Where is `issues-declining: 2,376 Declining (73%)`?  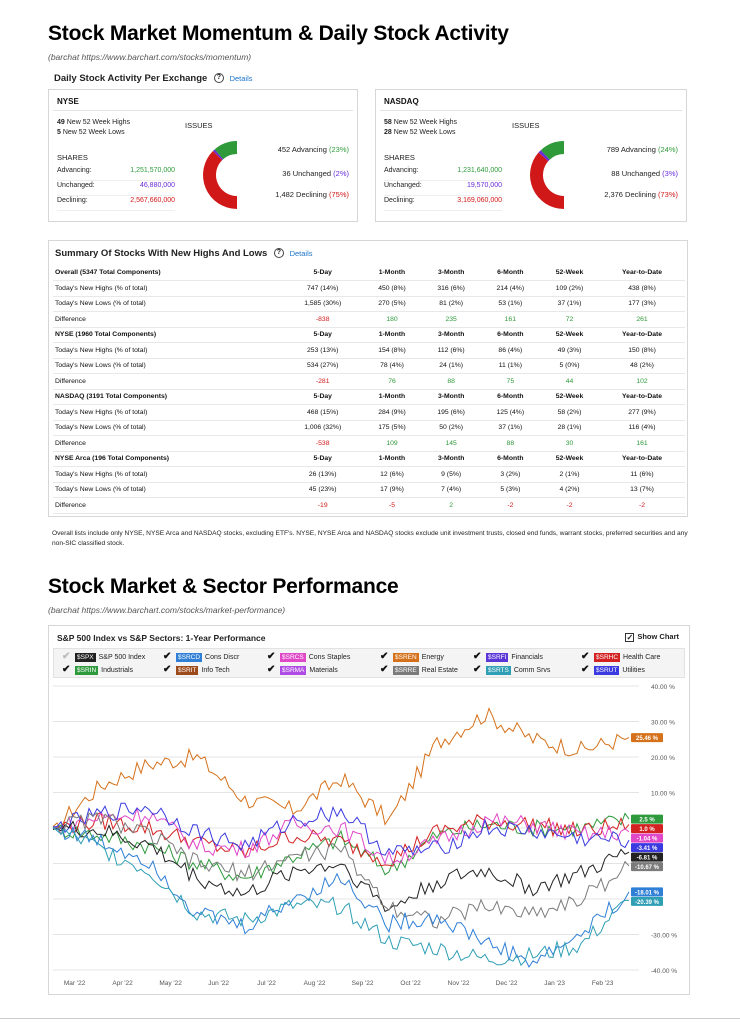
issues-declining: 2,376 Declining (73%) is located at coordinates (641, 194).